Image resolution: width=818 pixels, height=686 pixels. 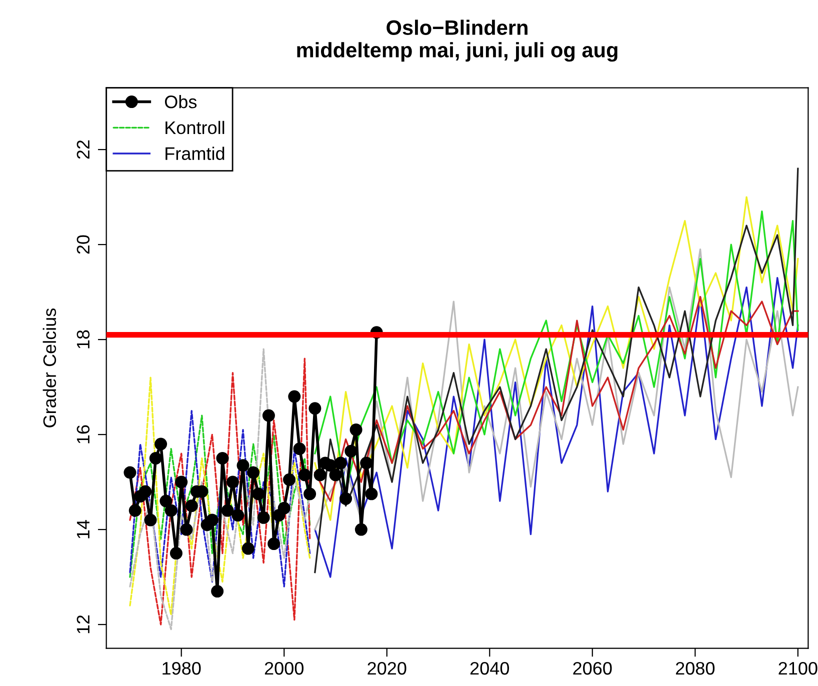 I want to click on y-axis-title: Grader Celcius, so click(x=49, y=368).